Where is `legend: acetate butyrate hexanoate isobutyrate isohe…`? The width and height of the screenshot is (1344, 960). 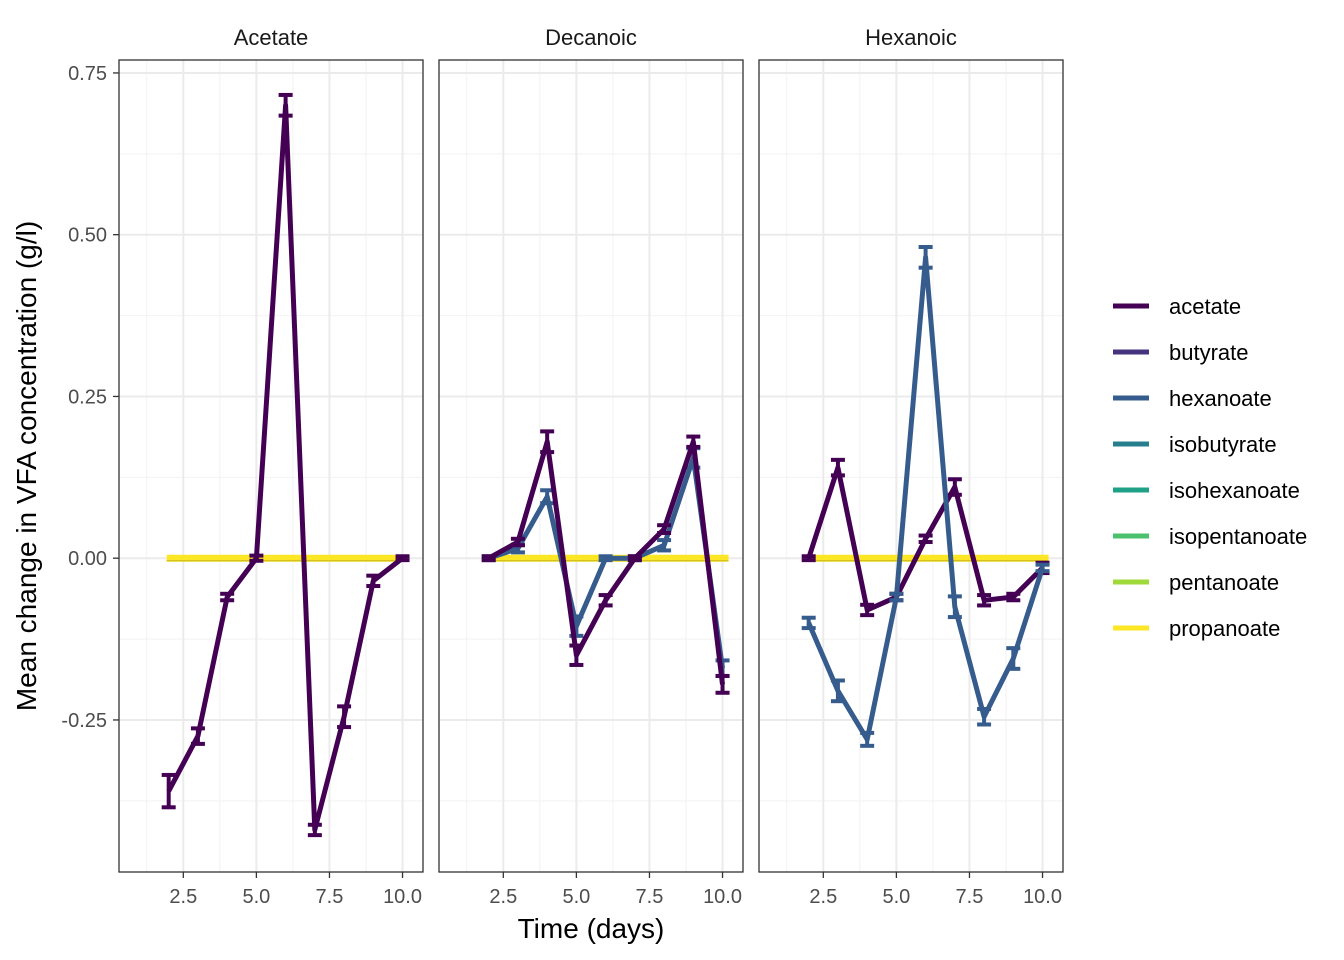 legend: acetate butyrate hexanoate isobutyrate isohe… is located at coordinates (1210, 467).